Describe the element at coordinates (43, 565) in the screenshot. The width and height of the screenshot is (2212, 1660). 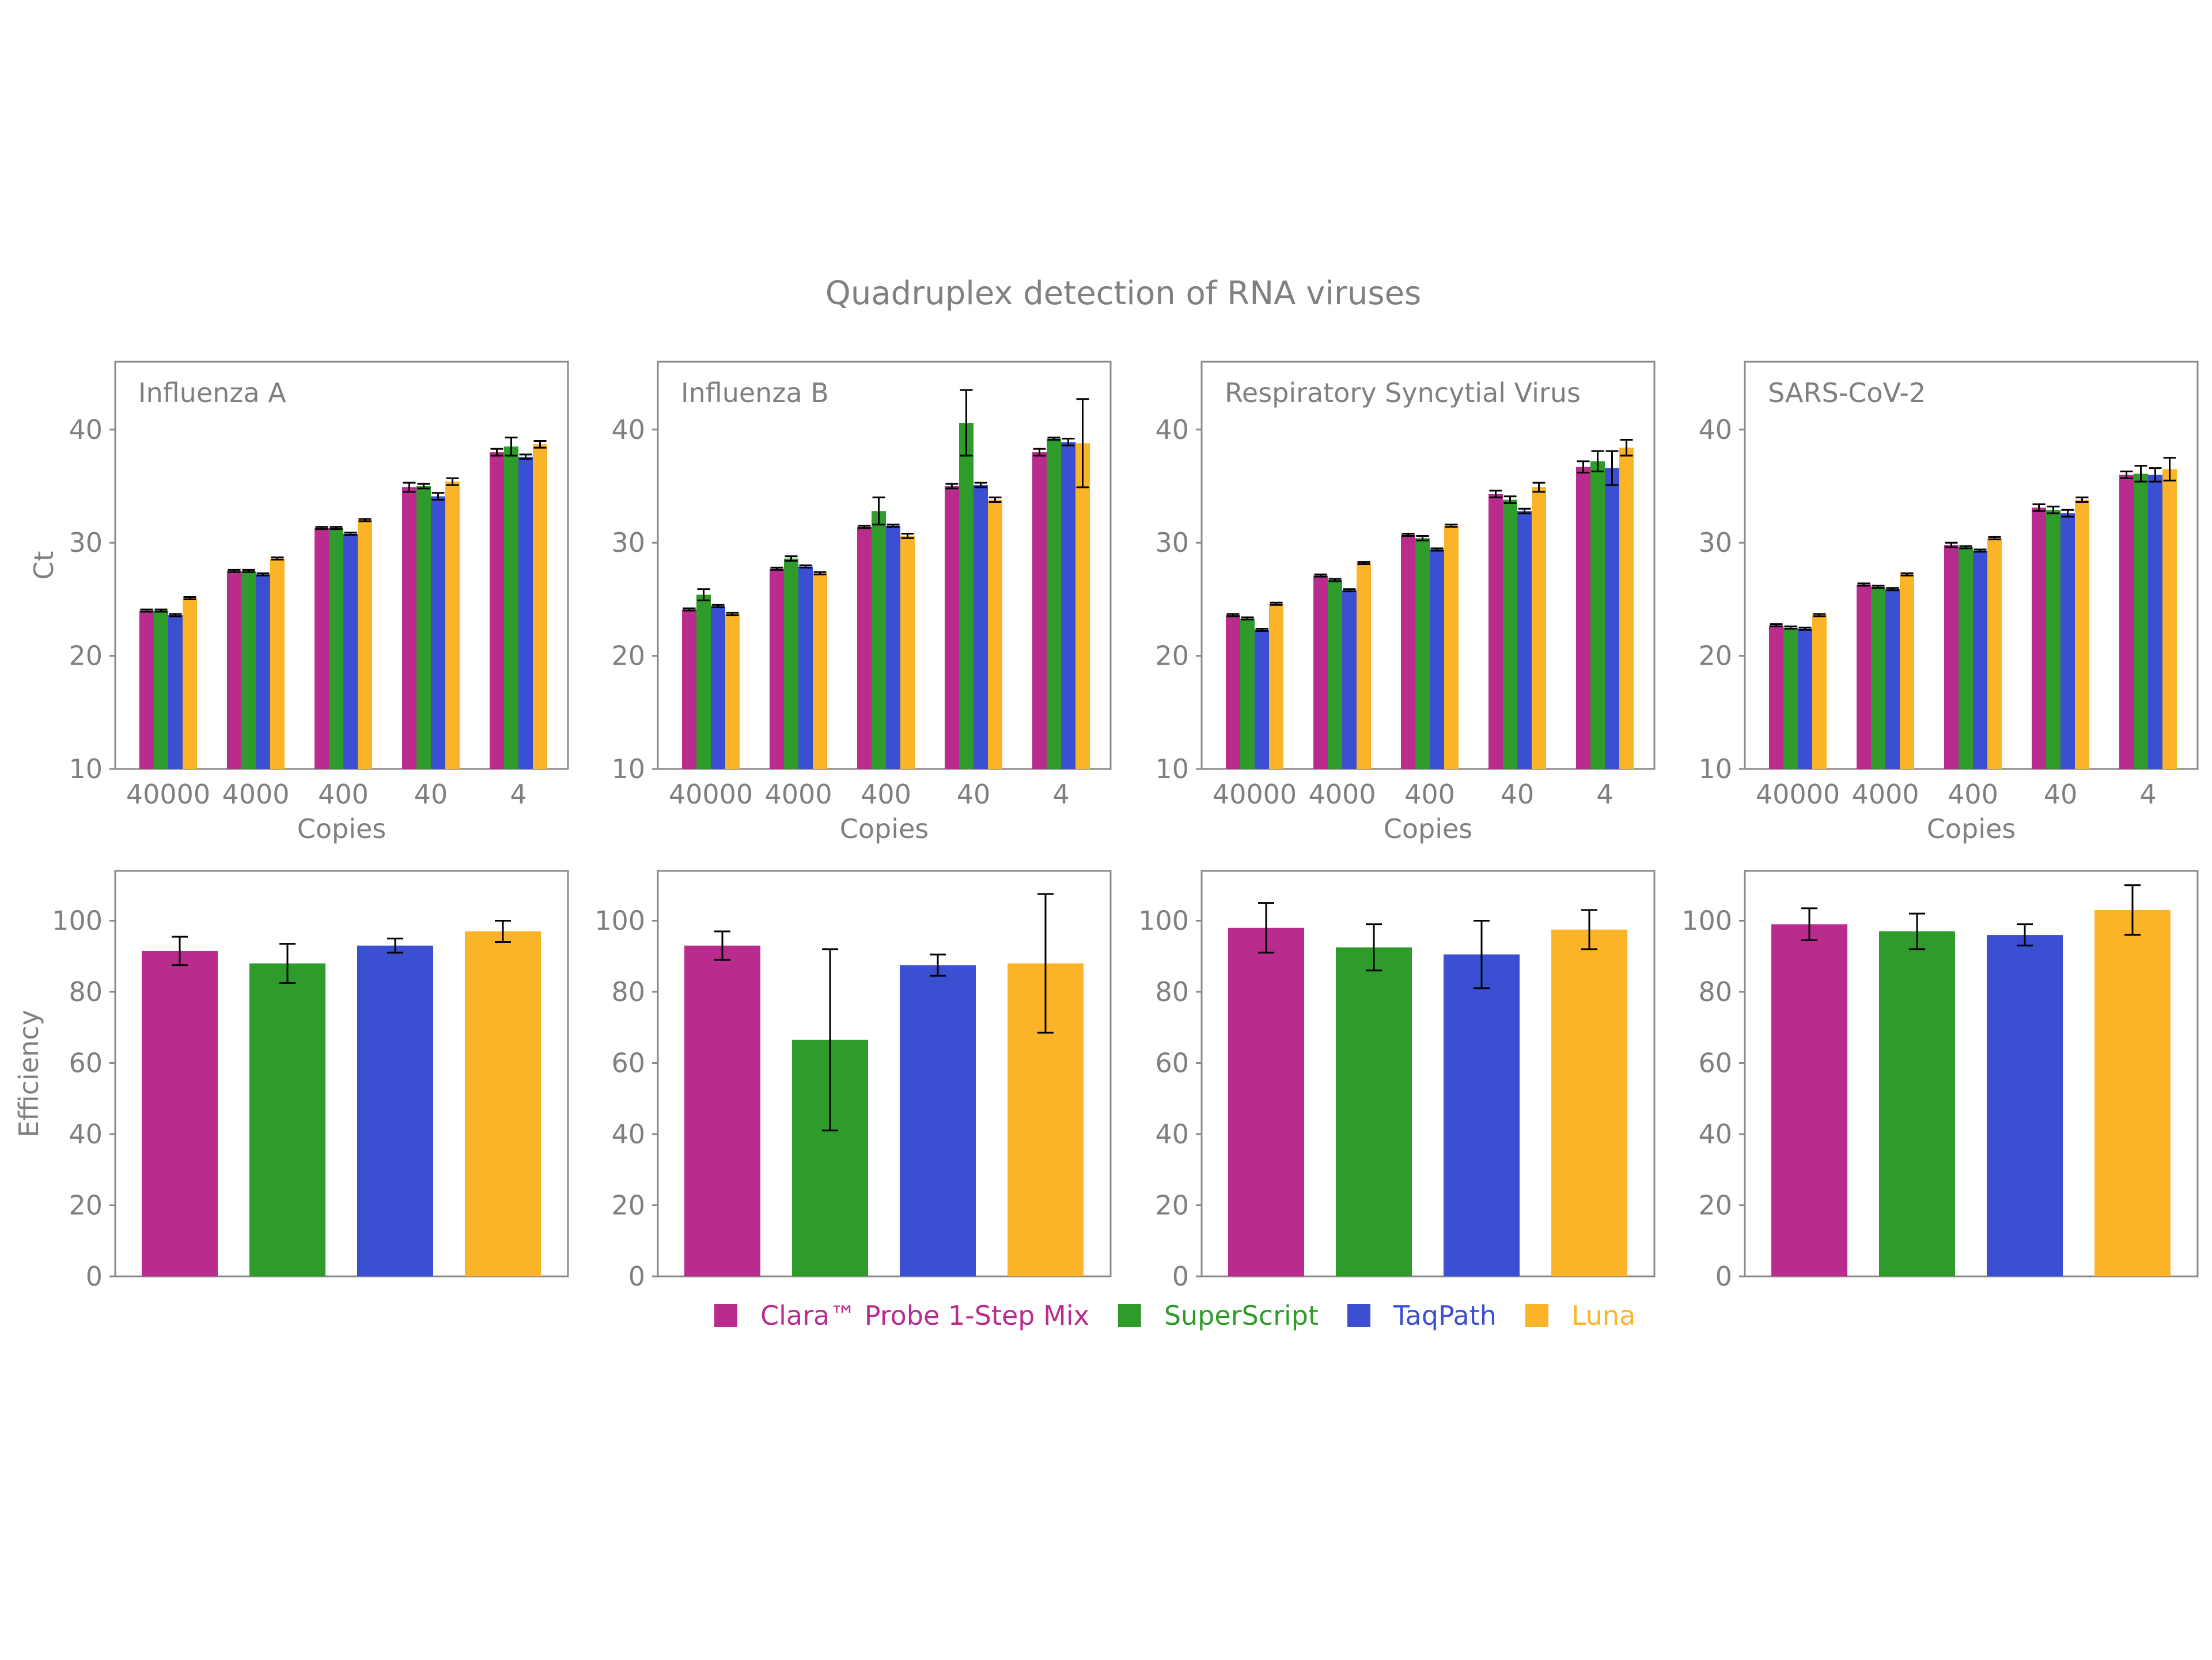
I see `y-axis-label: Ct` at that location.